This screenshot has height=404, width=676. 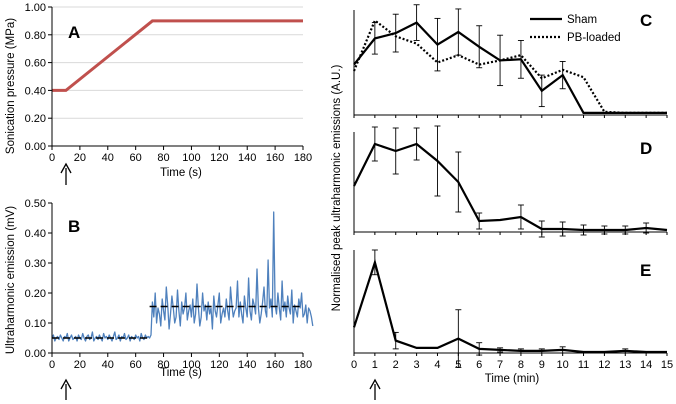 I want to click on panel-d-series-sham, so click(x=510, y=187).